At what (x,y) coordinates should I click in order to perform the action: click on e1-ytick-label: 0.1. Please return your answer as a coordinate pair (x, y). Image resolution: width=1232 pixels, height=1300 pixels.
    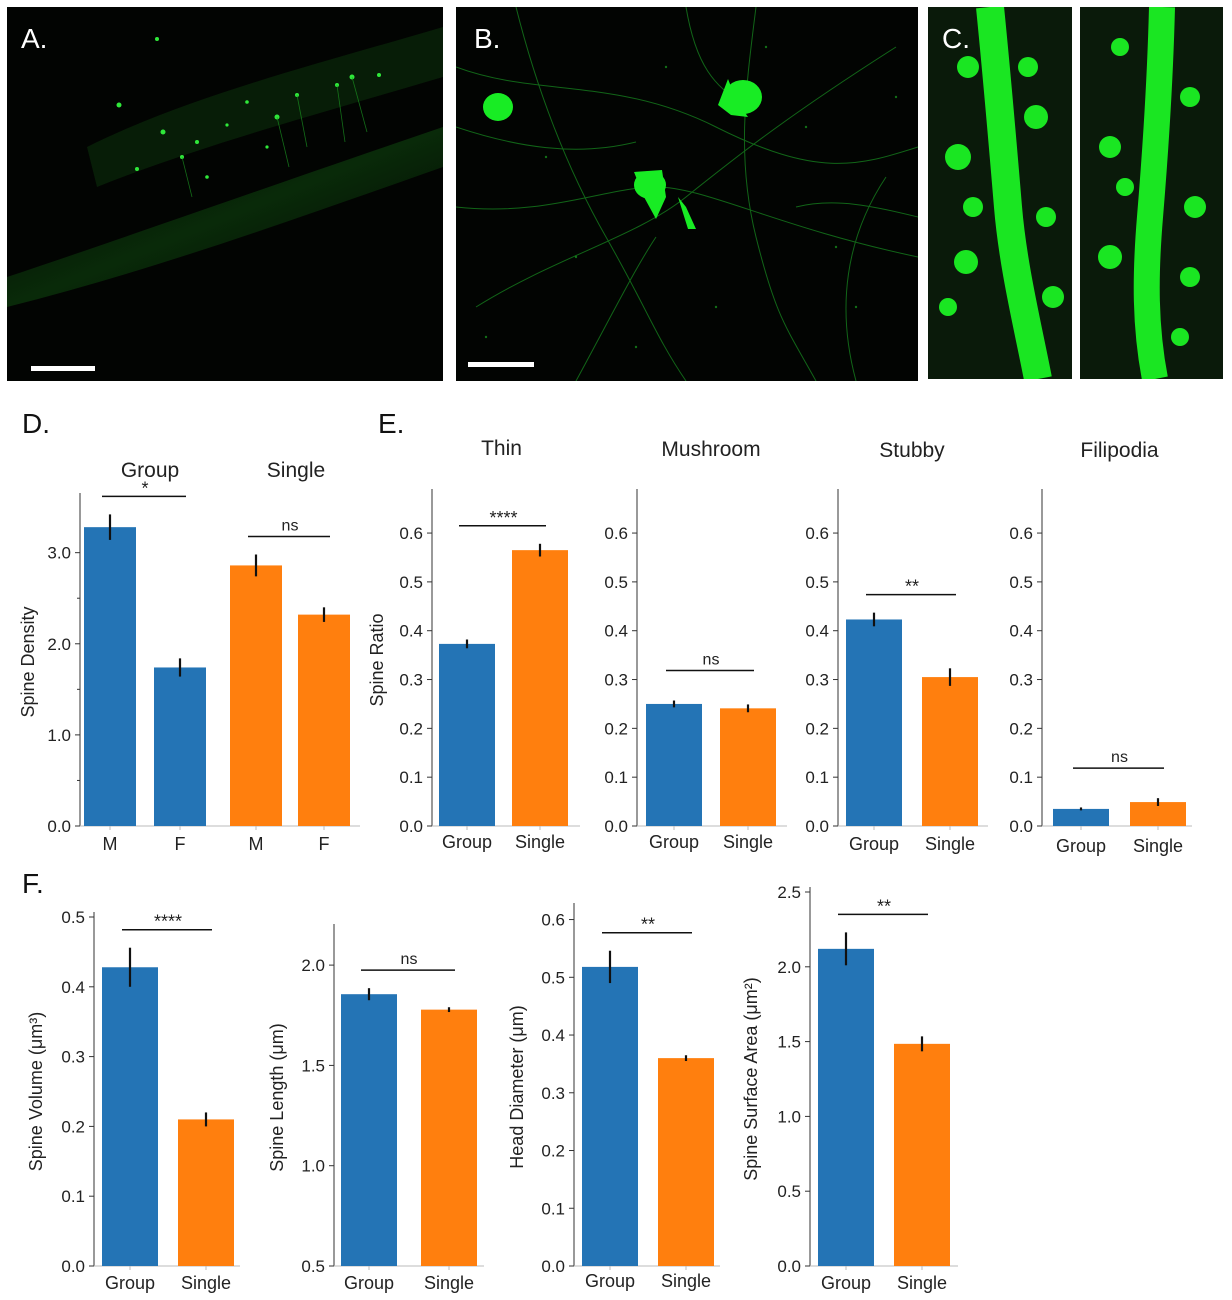
    Looking at the image, I should click on (411, 777).